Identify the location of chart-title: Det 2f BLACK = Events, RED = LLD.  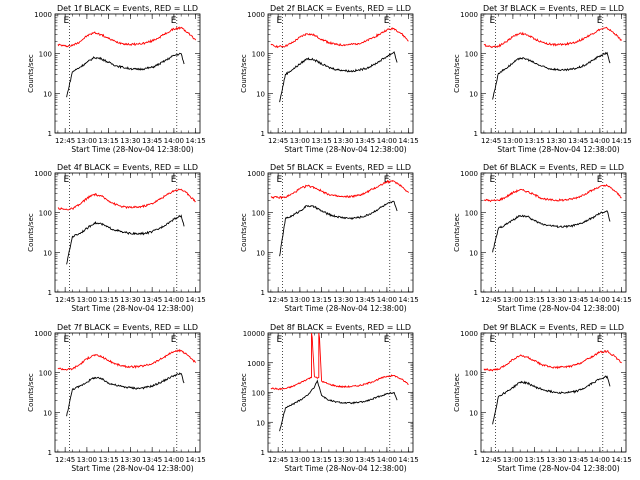
(340, 8).